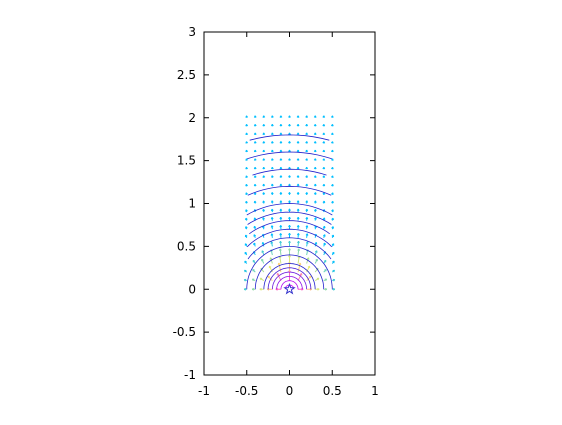  What do you see at coordinates (186, 246) in the screenshot?
I see `y-tick-label: 0.5` at bounding box center [186, 246].